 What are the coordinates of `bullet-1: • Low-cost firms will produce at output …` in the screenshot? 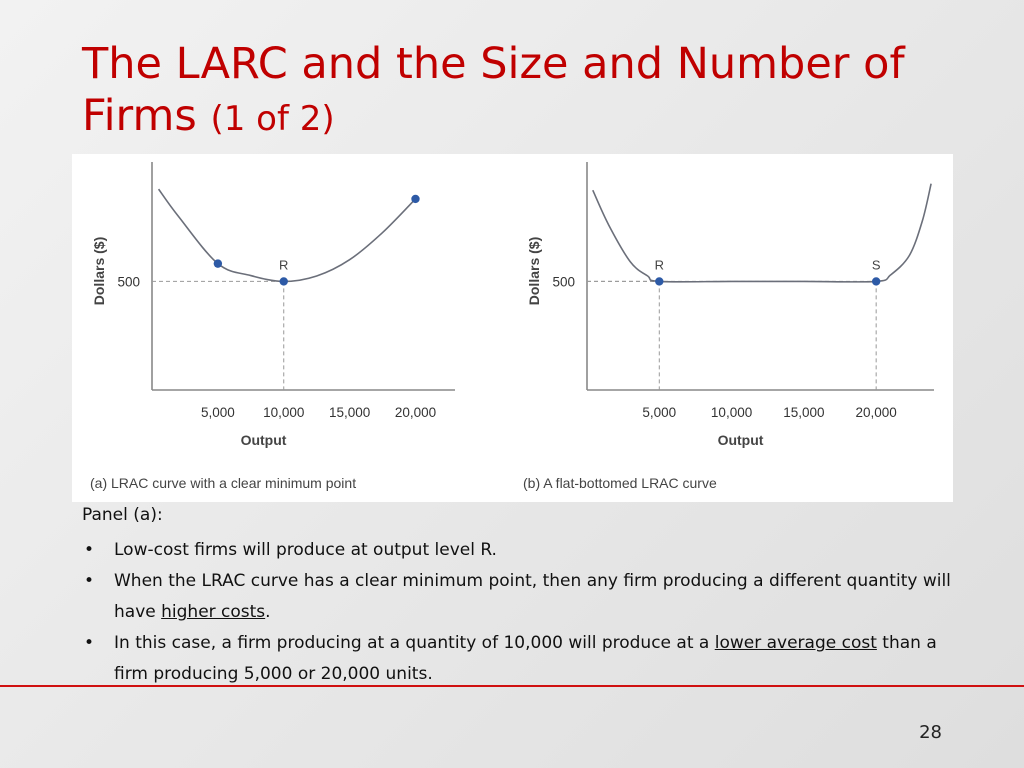 It's located at (522, 550).